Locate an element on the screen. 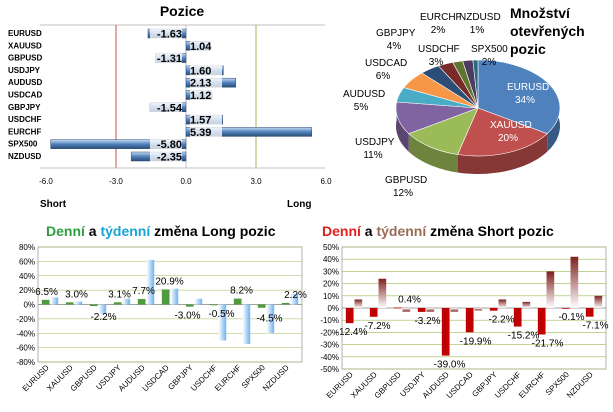 The height and width of the screenshot is (412, 613). daily-label-usdchf: -15.2% is located at coordinates (524, 336).